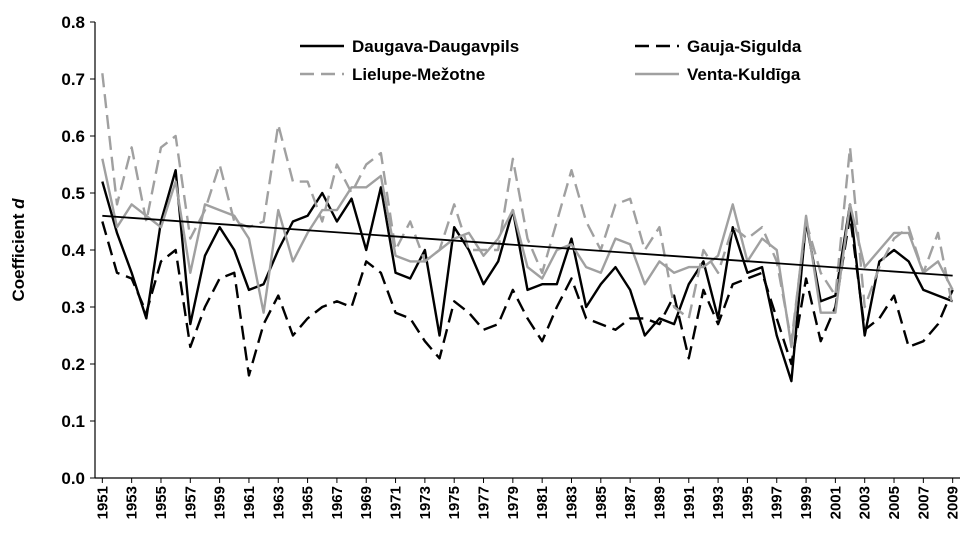  I want to click on x-tick-label: 1971, so click(396, 502).